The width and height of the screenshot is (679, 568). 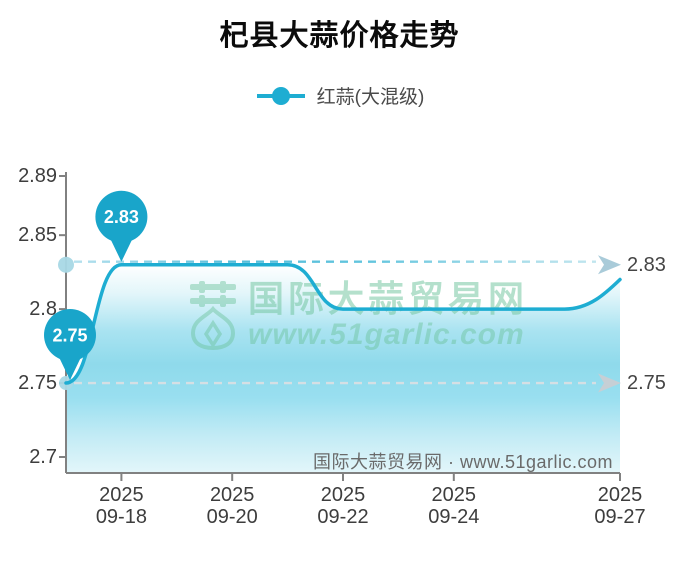 I want to click on x-tick-label: 2025 09-24, so click(x=454, y=506).